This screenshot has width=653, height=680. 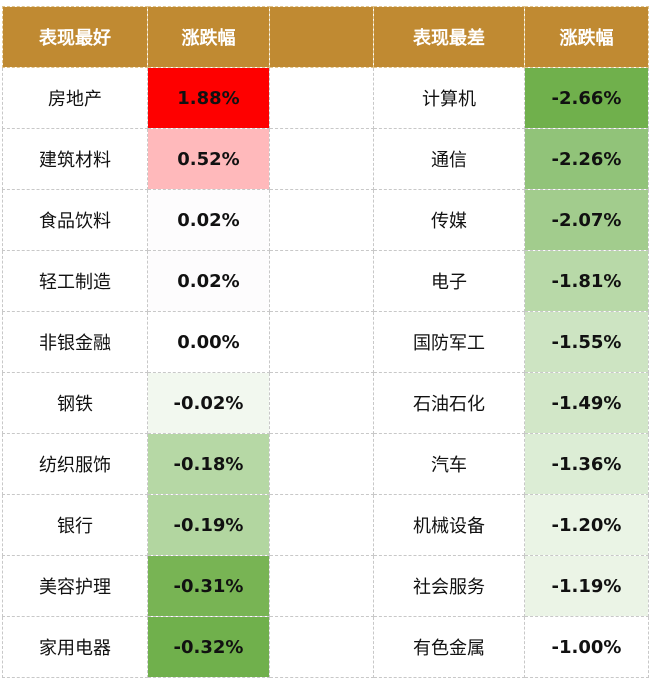 What do you see at coordinates (586, 37) in the screenshot?
I see `worst-change-header: 涨跌幅` at bounding box center [586, 37].